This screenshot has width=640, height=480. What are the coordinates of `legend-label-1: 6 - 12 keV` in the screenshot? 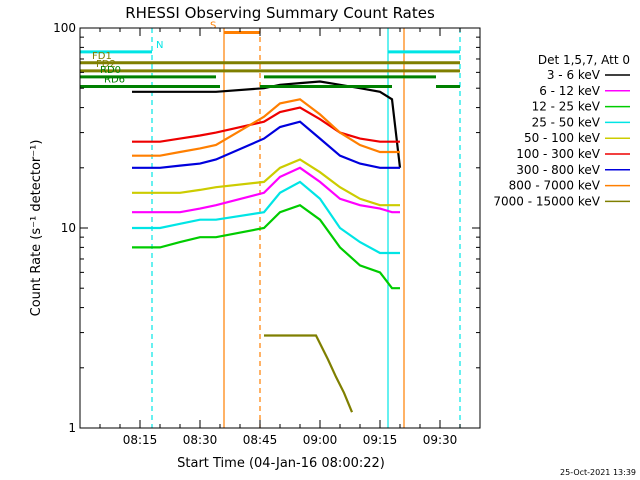 It's located at (570, 91).